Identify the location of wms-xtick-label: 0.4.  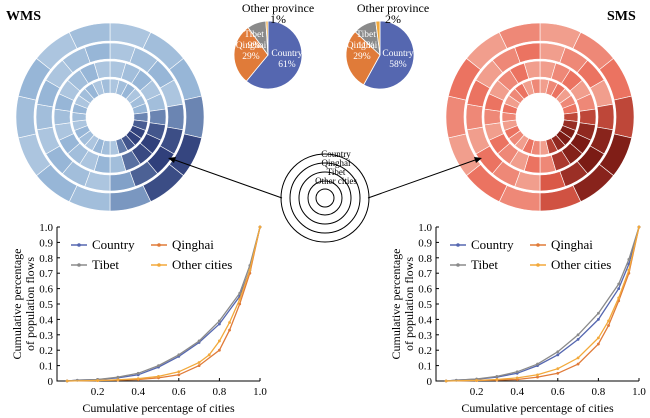
(138, 392).